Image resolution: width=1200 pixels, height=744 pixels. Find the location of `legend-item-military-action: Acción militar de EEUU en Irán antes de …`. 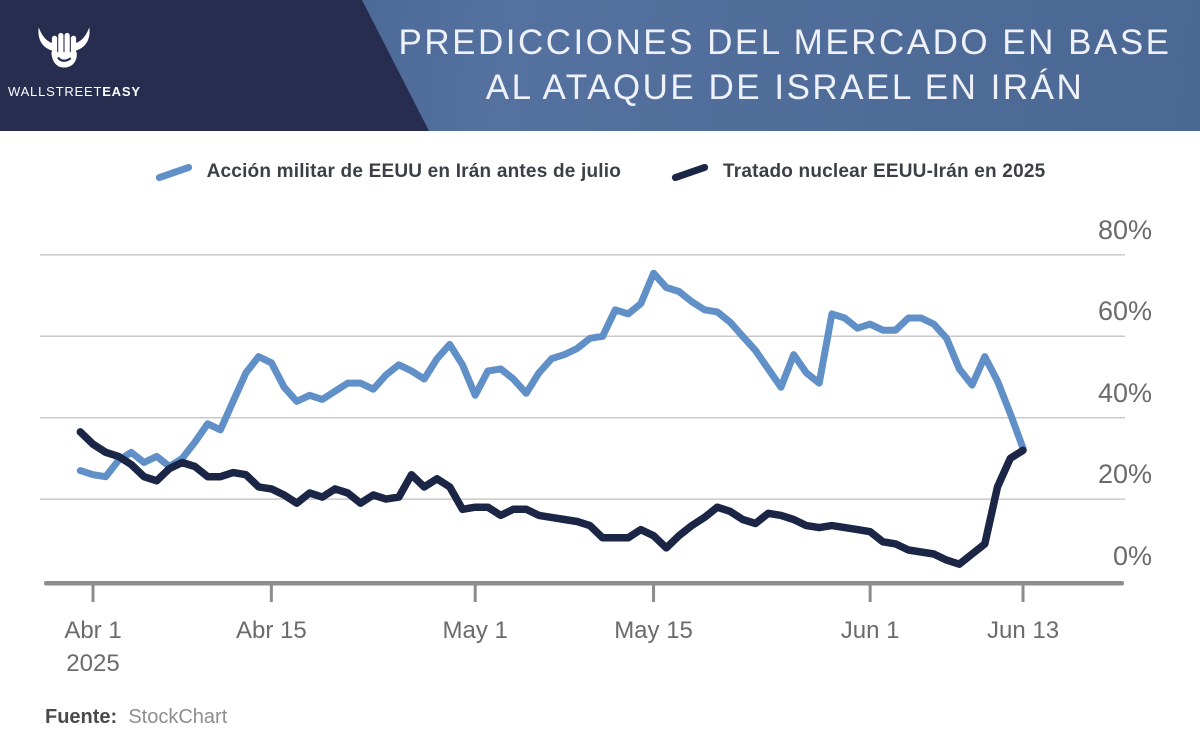

legend-item-military-action: Acción militar de EEUU en Irán antes de … is located at coordinates (388, 172).